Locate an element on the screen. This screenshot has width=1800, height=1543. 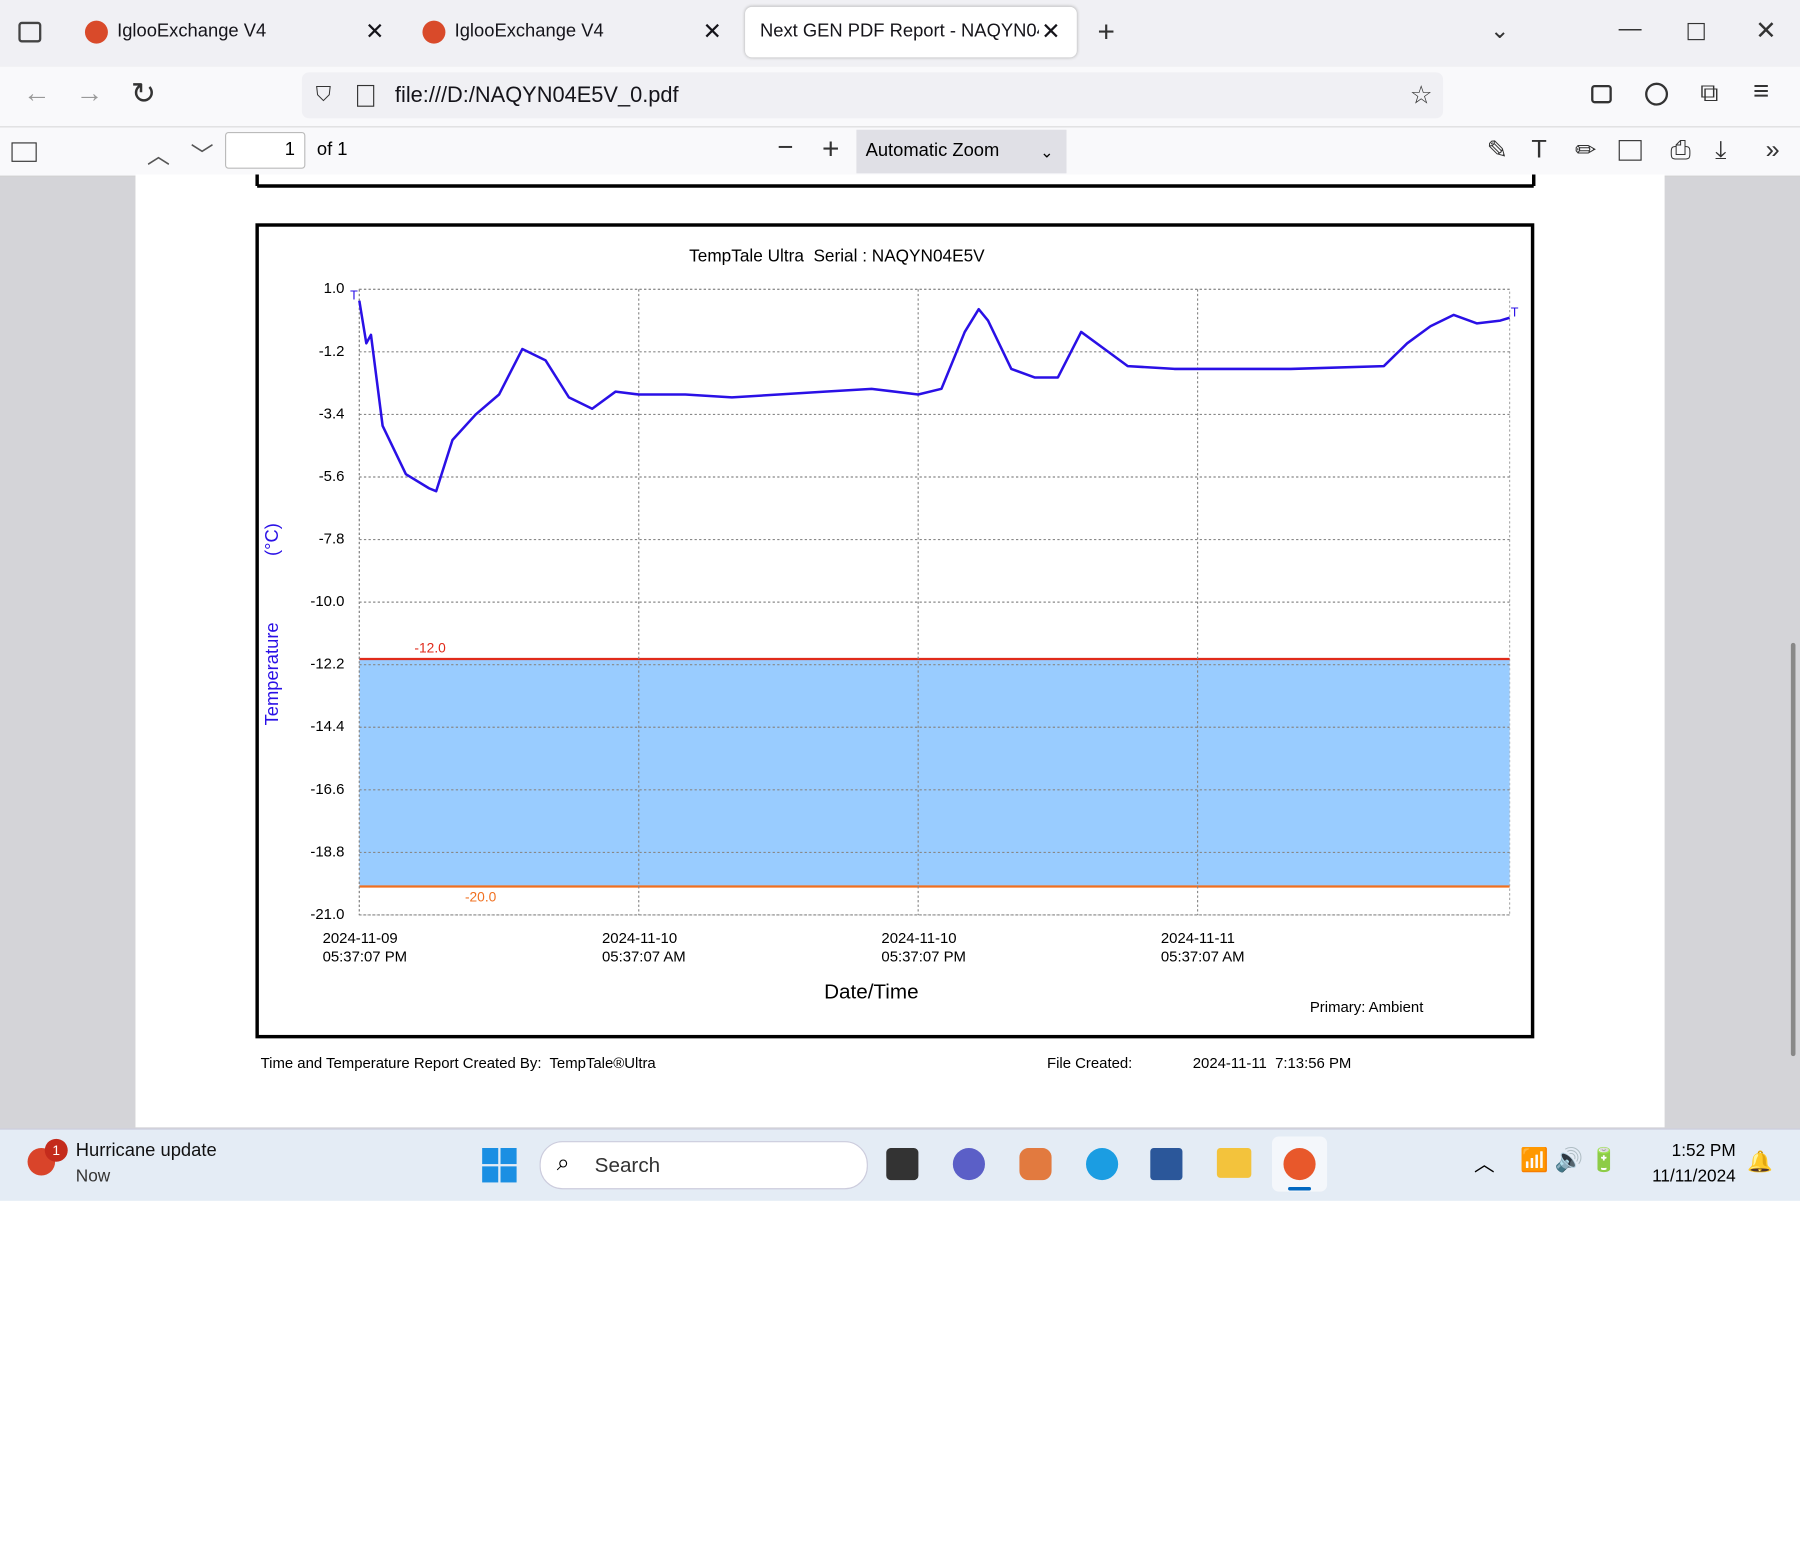
clock-date: 11/11/2024 is located at coordinates (1694, 1176).